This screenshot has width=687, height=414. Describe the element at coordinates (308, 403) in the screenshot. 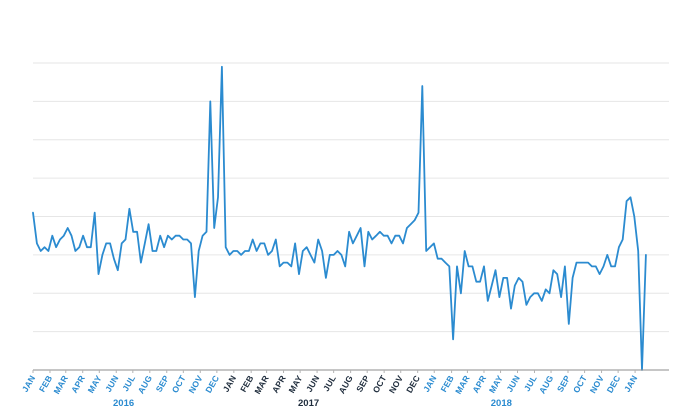

I see `year-label: 2017` at that location.